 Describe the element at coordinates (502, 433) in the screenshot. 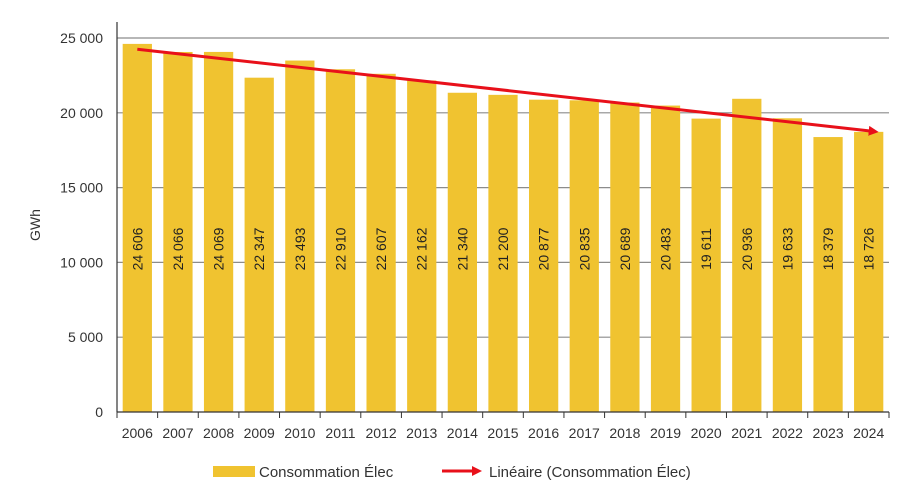

I see `x-tick-label: 2015` at that location.